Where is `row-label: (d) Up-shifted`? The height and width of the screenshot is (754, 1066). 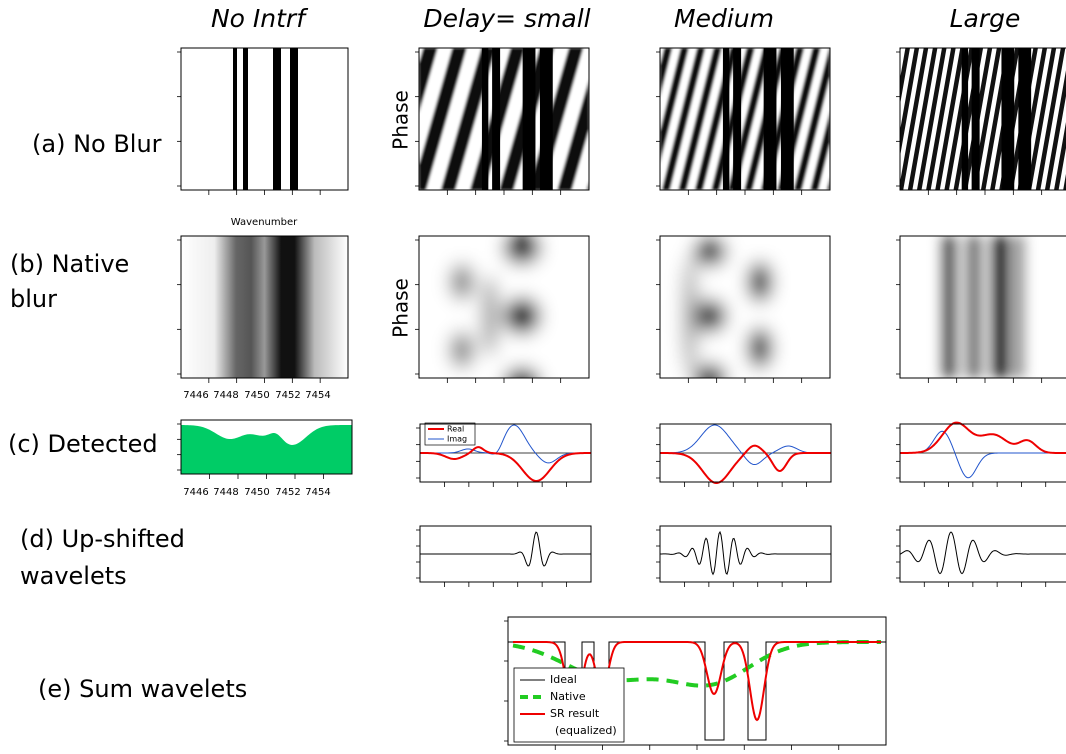 row-label: (d) Up-shifted is located at coordinates (102, 539).